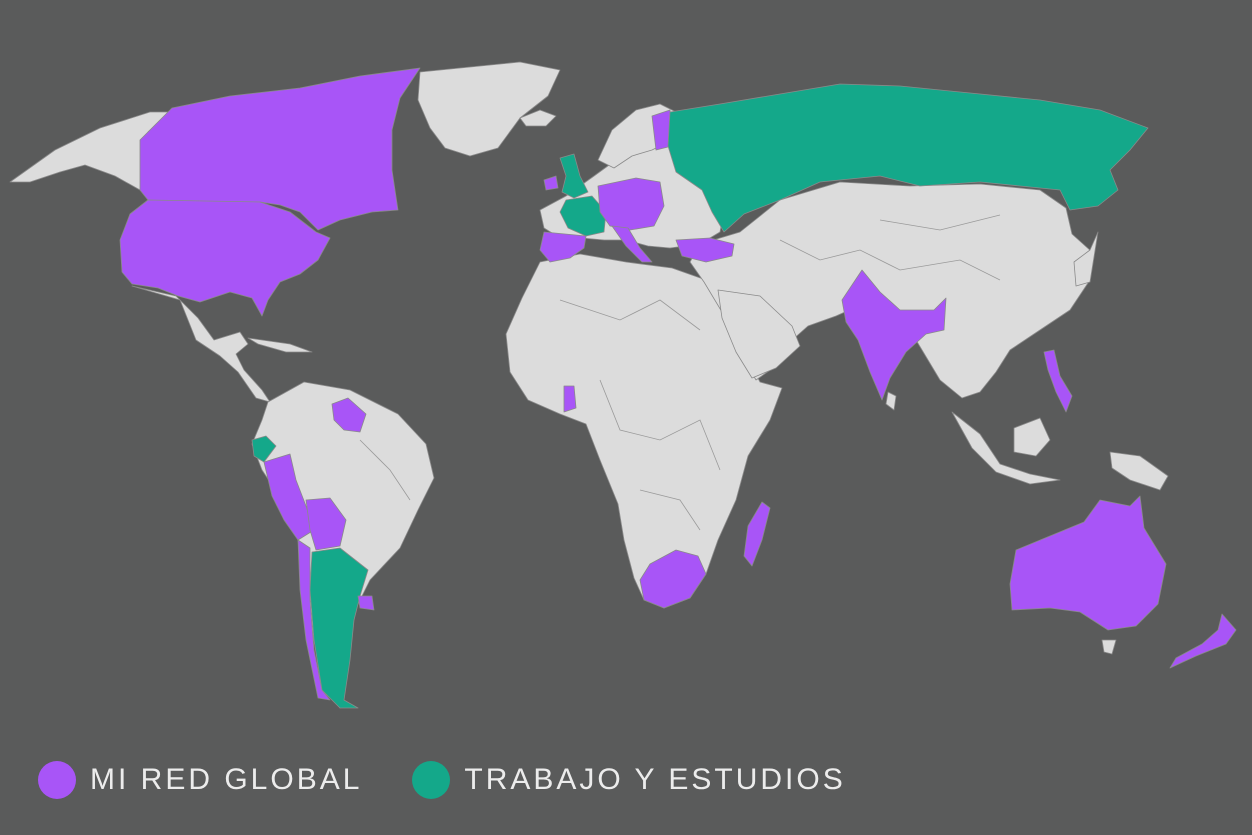 The width and height of the screenshot is (1252, 835). I want to click on spain, so click(563, 247).